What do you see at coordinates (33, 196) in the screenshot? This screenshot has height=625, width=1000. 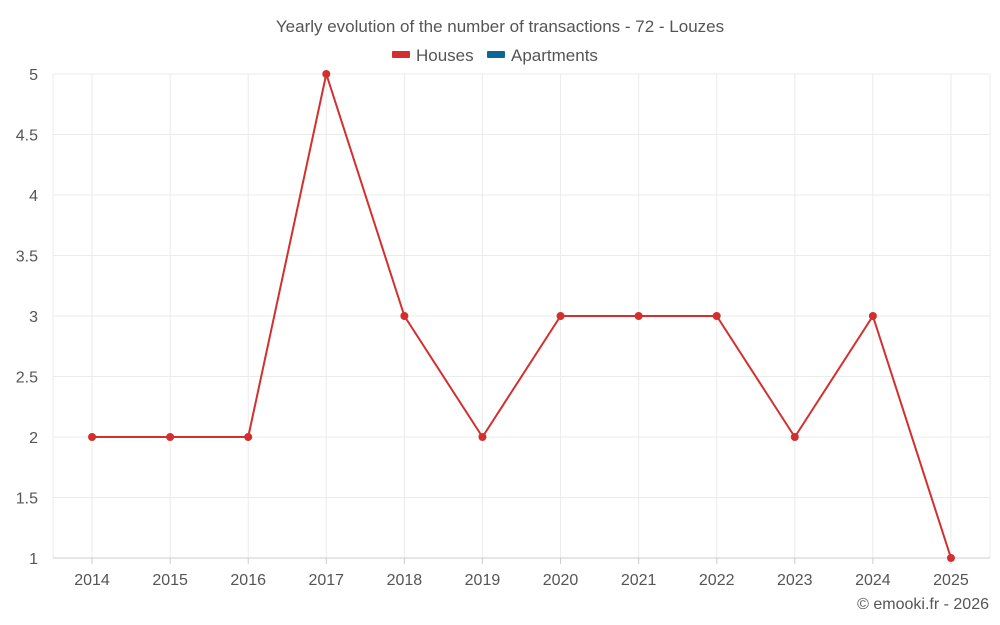 I see `y-tick-label: 4` at bounding box center [33, 196].